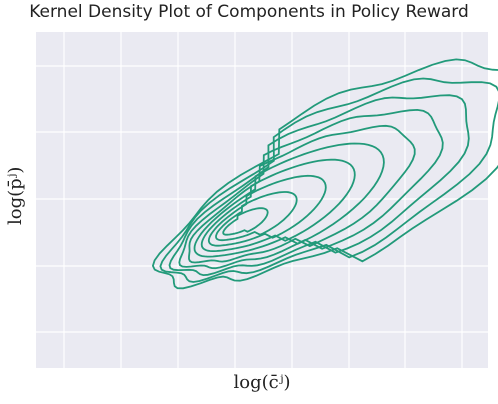 The width and height of the screenshot is (498, 404). I want to click on y-axis-label: log(p̄ʲ), so click(15, 195).